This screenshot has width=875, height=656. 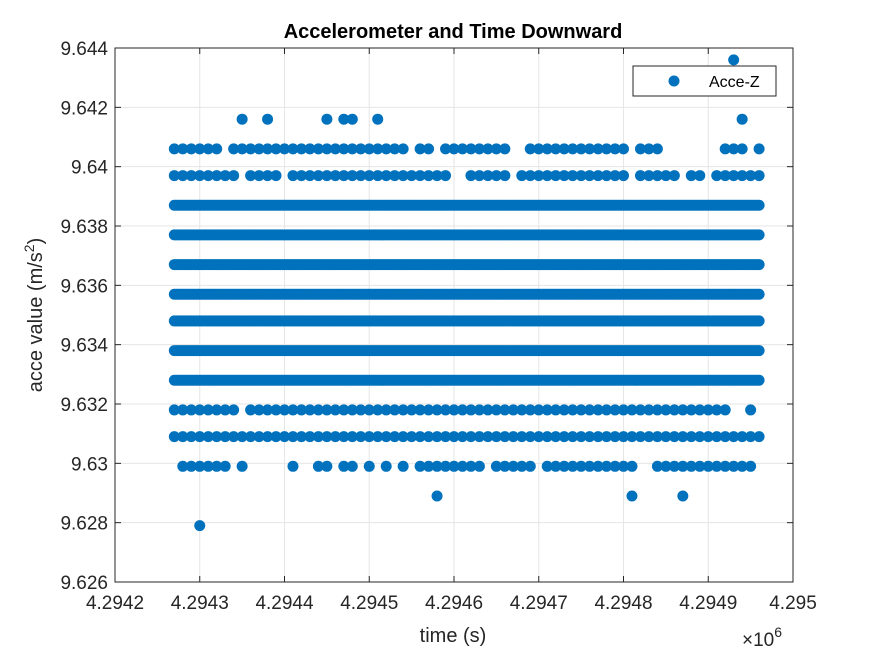 What do you see at coordinates (704, 81) in the screenshot?
I see `legend-box` at bounding box center [704, 81].